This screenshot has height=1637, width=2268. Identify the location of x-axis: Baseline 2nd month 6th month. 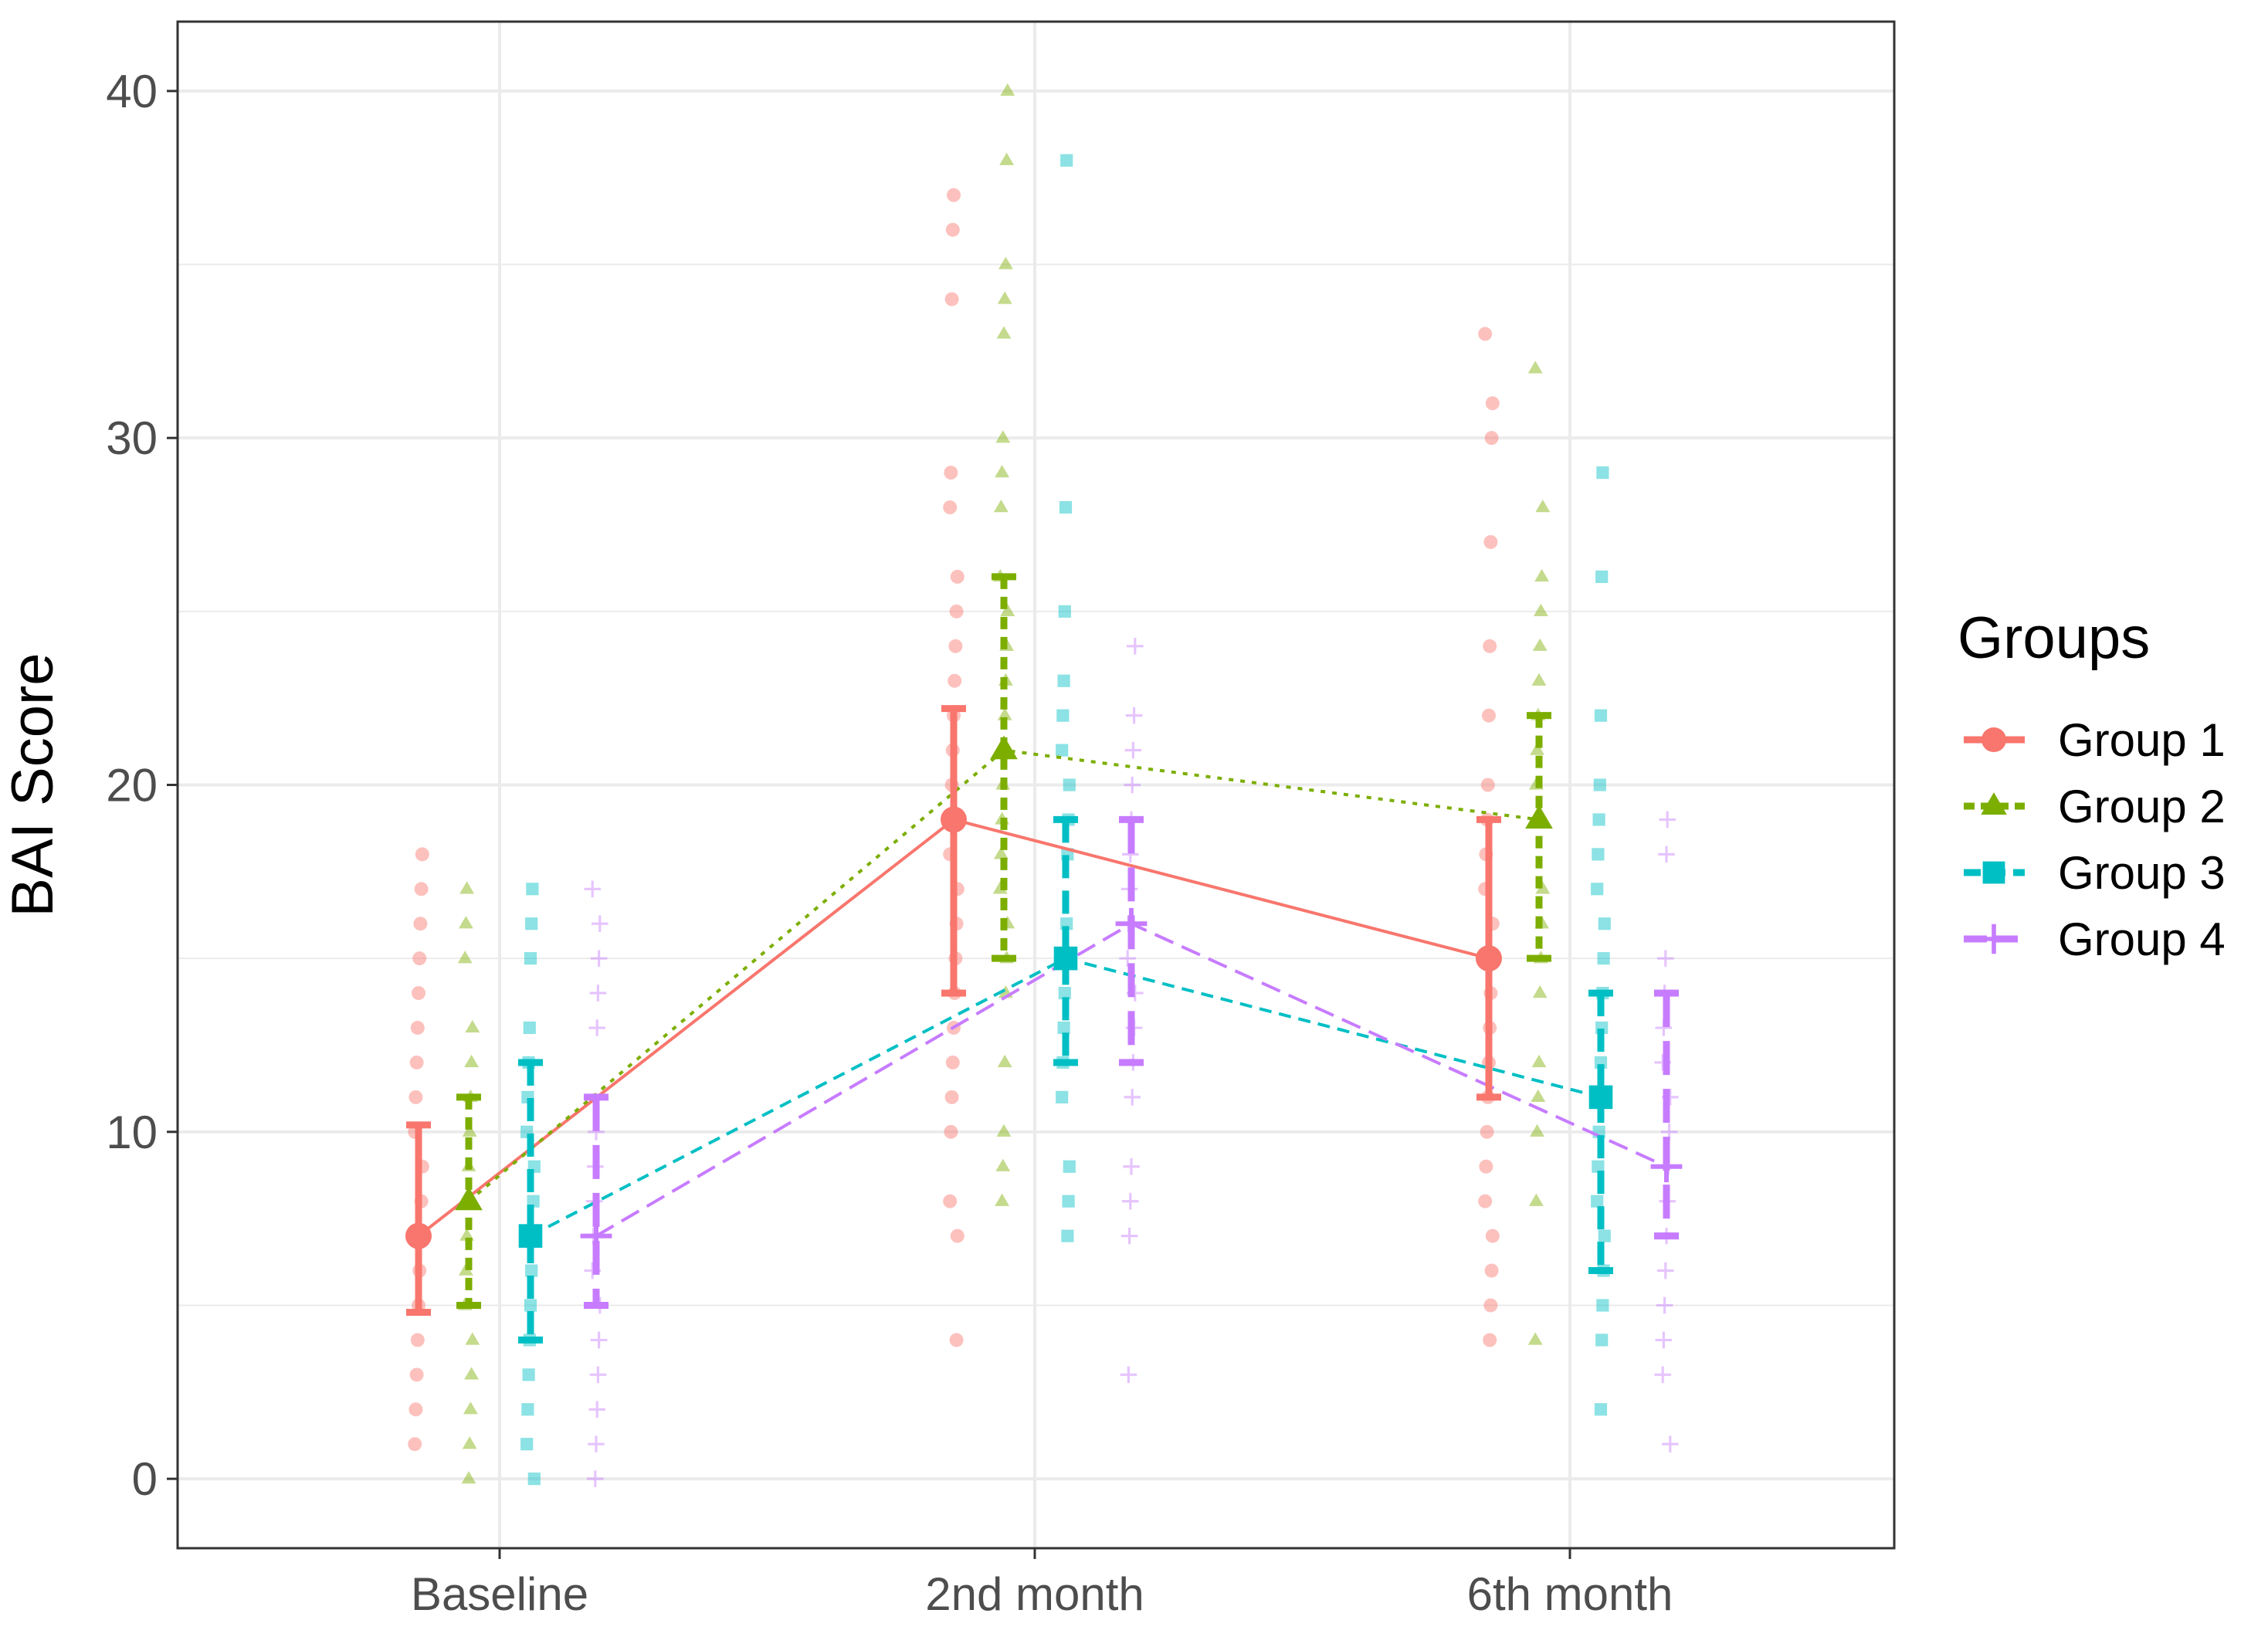
(1042, 1584).